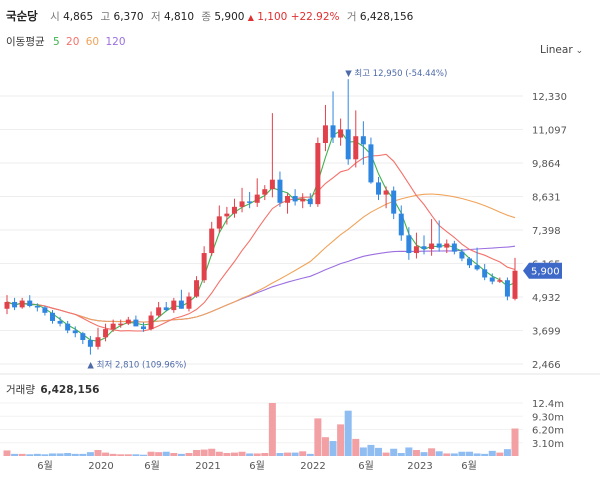  Describe the element at coordinates (351, 17) in the screenshot. I see `volume-label: 거` at that location.